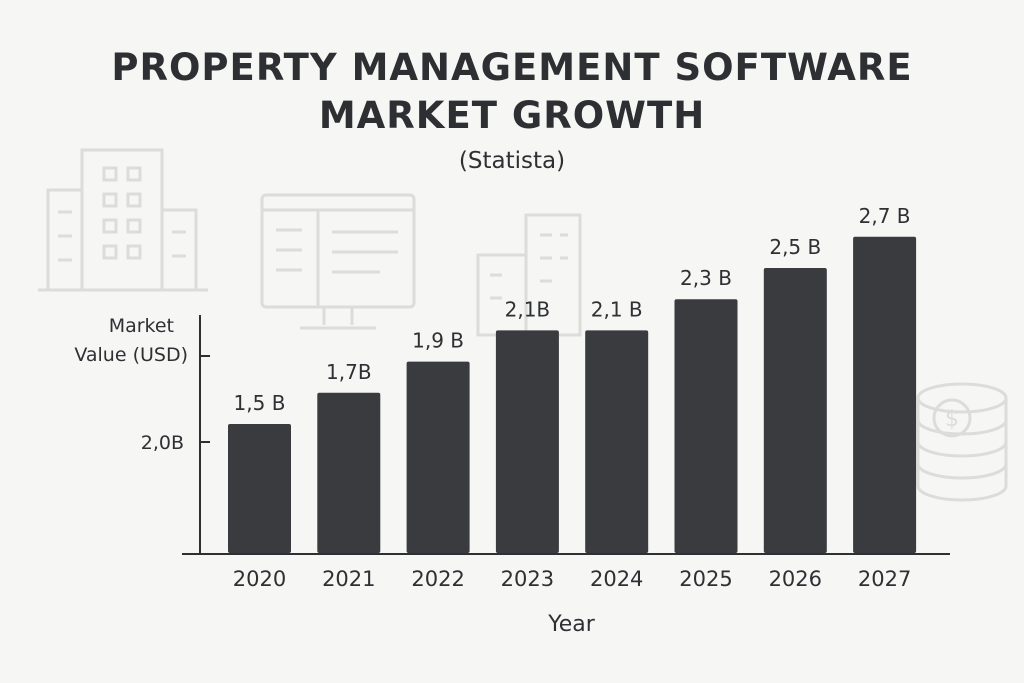 This screenshot has height=683, width=1024. What do you see at coordinates (617, 309) in the screenshot?
I see `value-label-2024: 2,1 B` at bounding box center [617, 309].